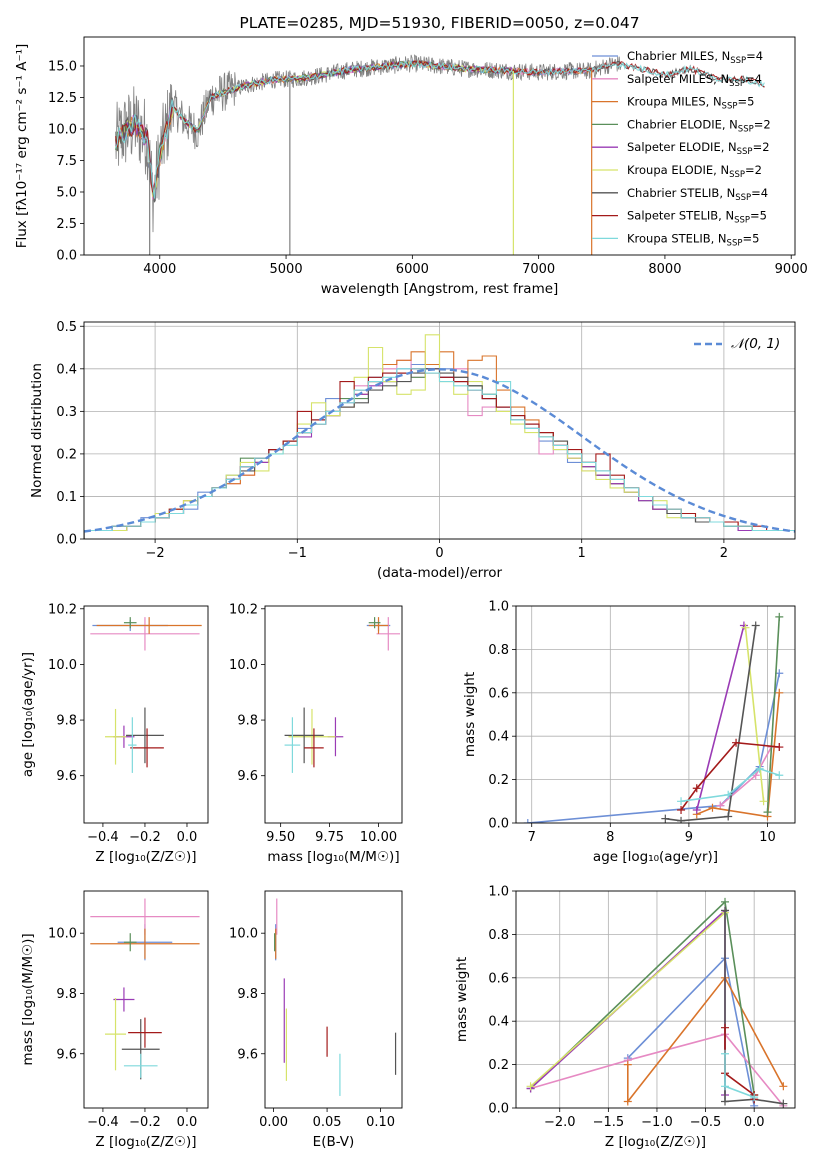  What do you see at coordinates (439, 450) in the screenshot?
I see `normal-curve` at bounding box center [439, 450].